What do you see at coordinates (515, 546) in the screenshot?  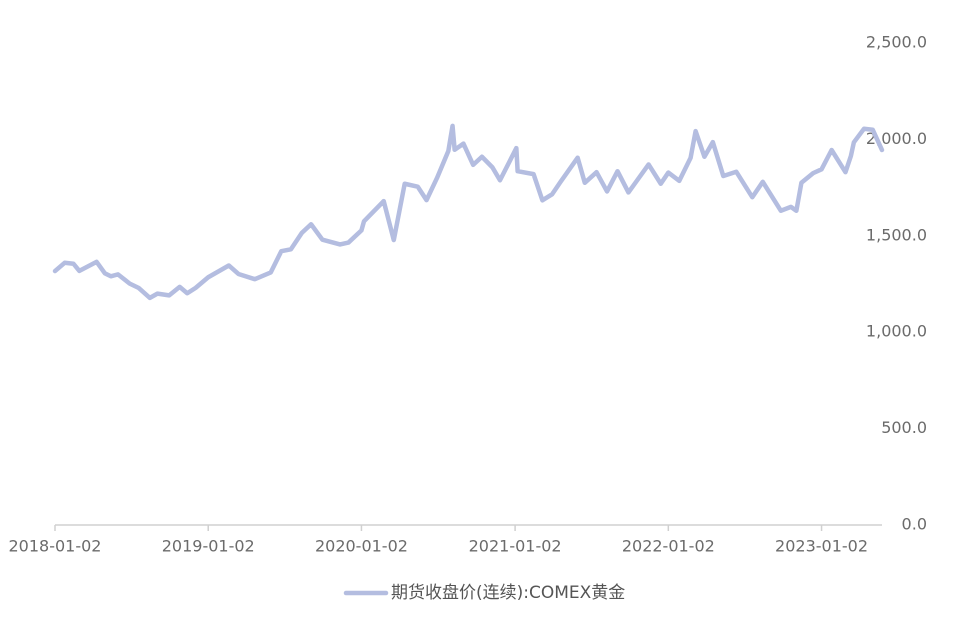 I see `x-tick-label: 2021-01-02` at bounding box center [515, 546].